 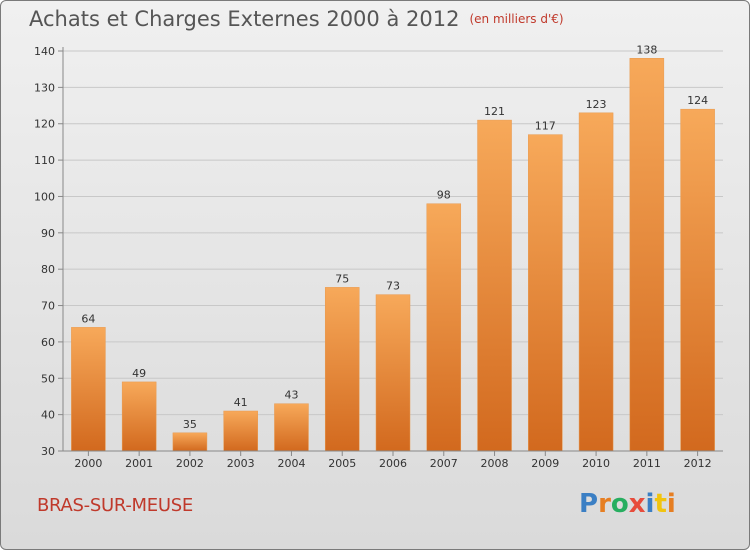 What do you see at coordinates (494, 111) in the screenshot?
I see `bar-value-label: 121` at bounding box center [494, 111].